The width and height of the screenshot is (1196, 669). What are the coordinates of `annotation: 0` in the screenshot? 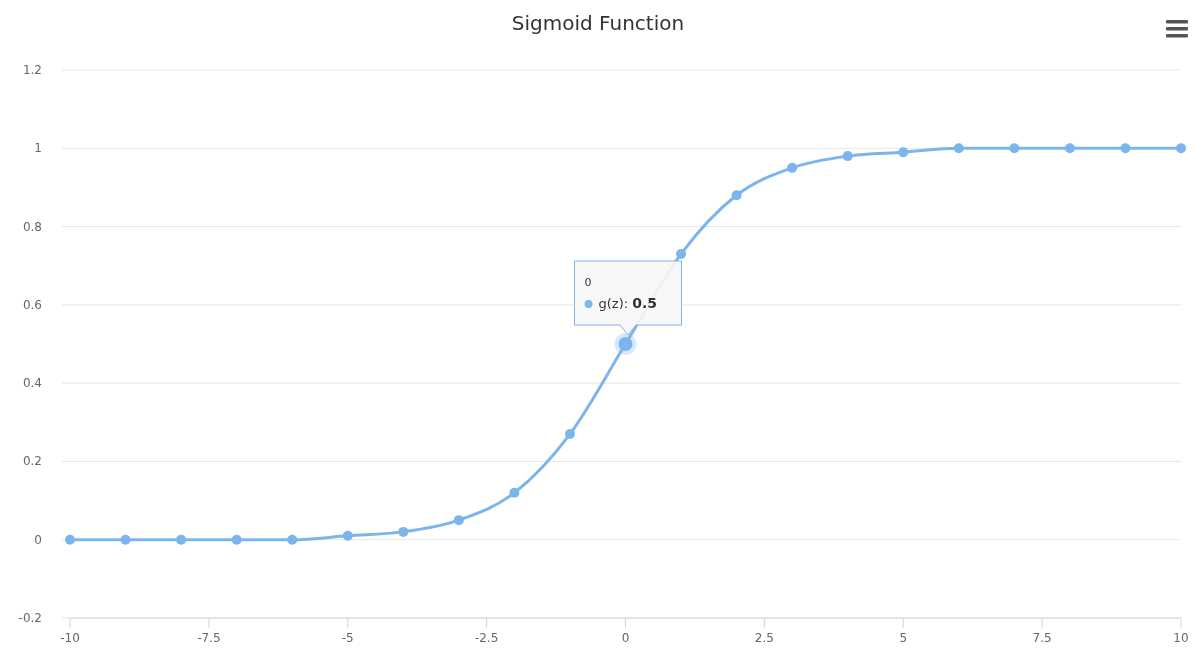 It's located at (588, 282).